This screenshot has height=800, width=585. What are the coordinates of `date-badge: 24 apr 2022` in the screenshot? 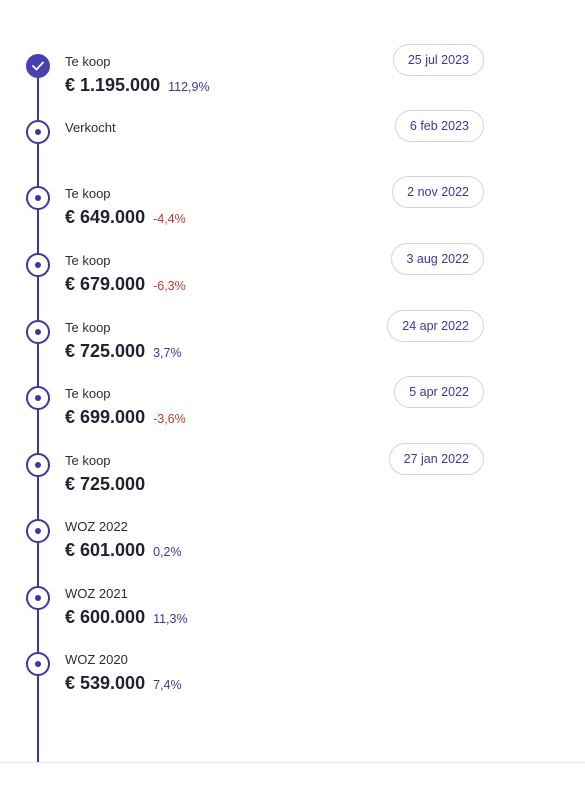 It's located at (435, 326).